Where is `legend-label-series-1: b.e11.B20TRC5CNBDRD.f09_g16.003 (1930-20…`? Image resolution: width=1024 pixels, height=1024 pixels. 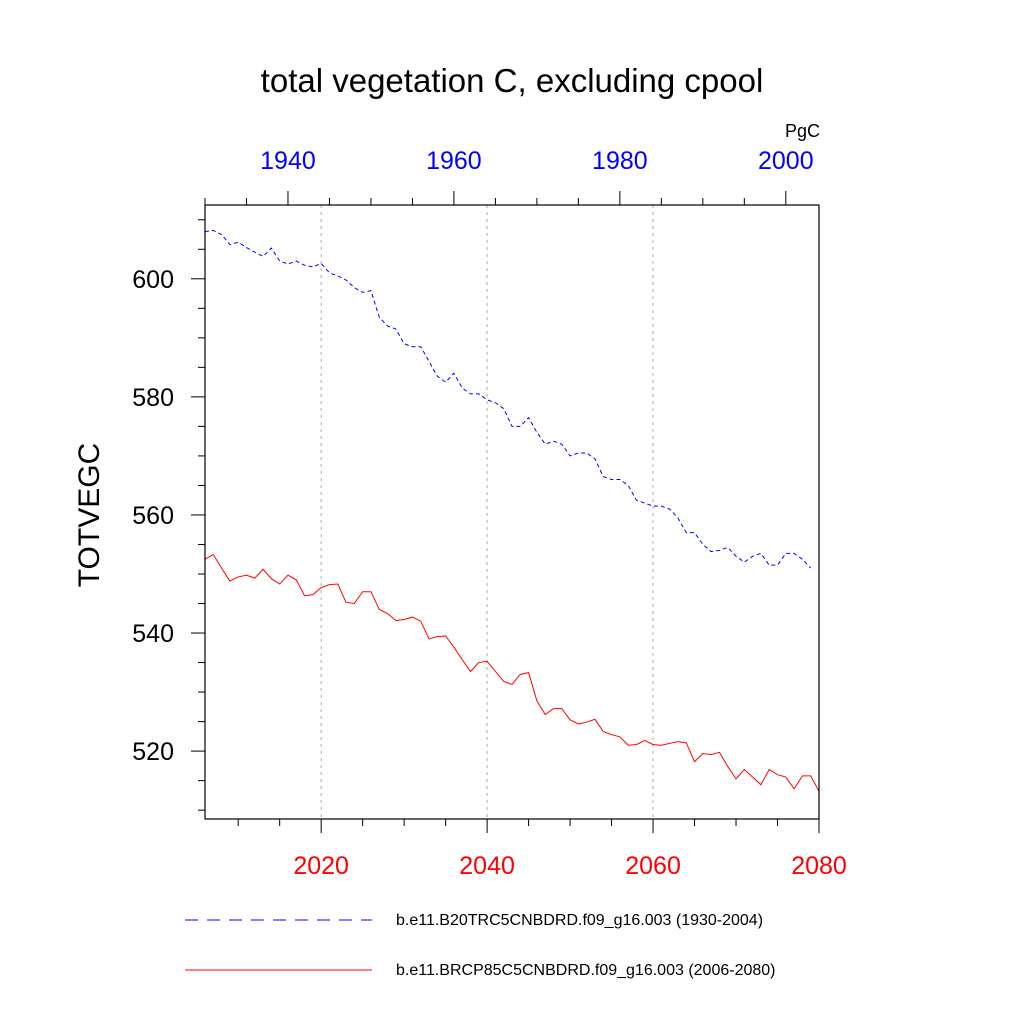 legend-label-series-1: b.e11.B20TRC5CNBDRD.f09_g16.003 (1930-20… is located at coordinates (580, 920).